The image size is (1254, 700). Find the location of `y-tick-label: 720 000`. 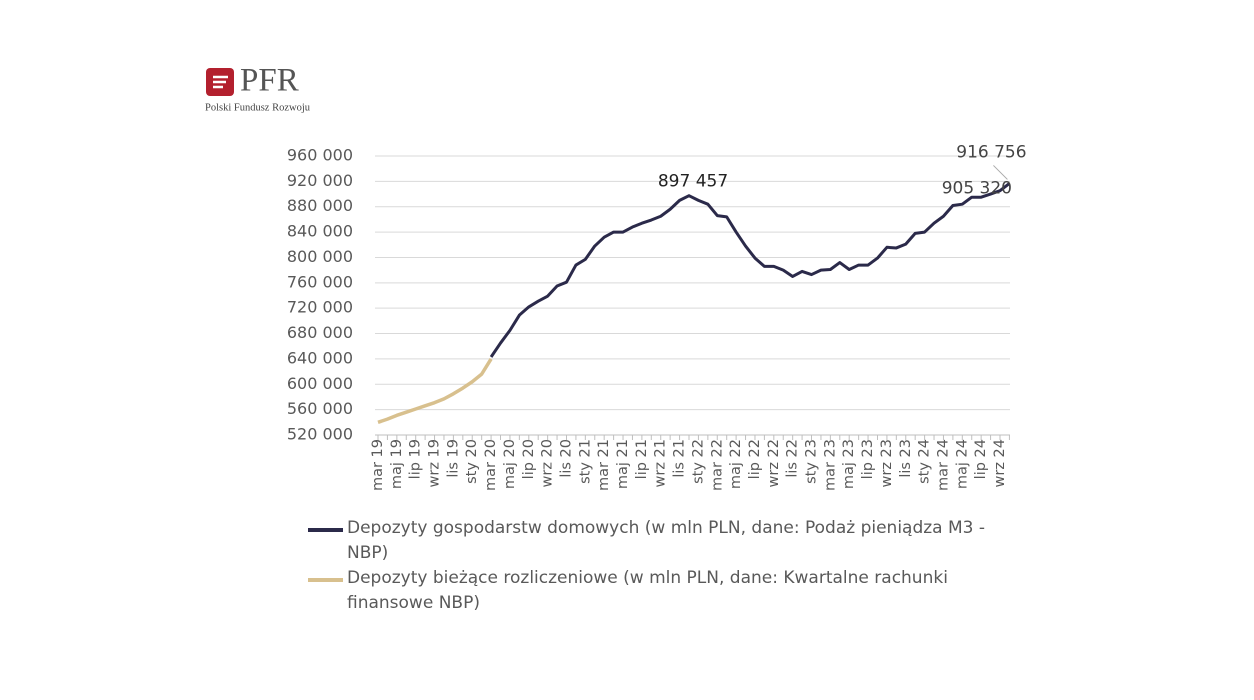

y-tick-label: 720 000 is located at coordinates (320, 307).